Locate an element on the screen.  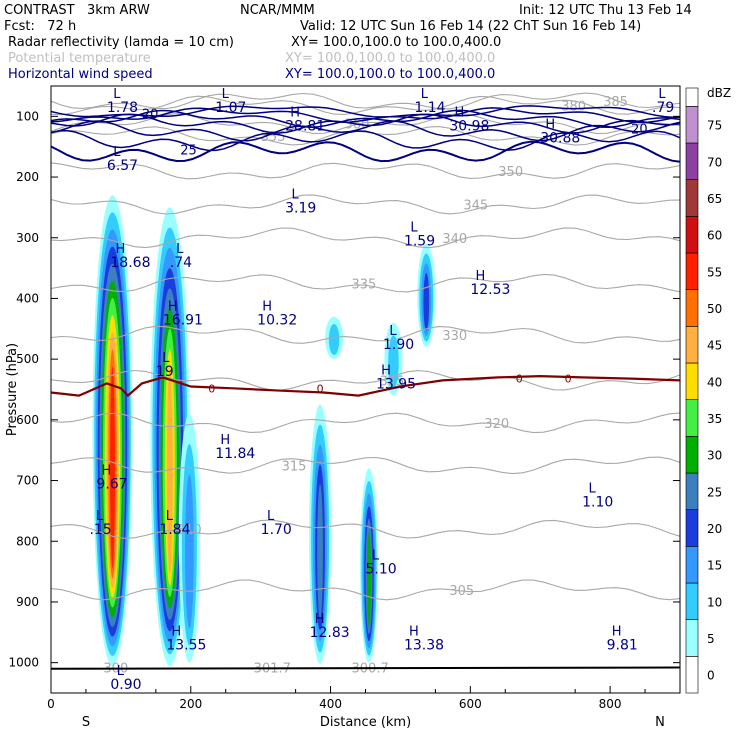
extremum-L-marker-2: L is located at coordinates (425, 94).